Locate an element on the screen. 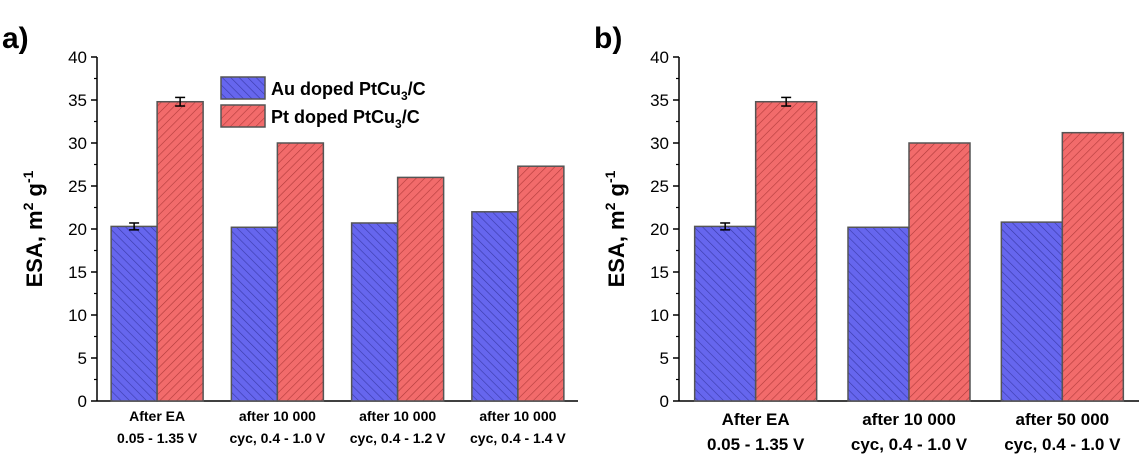 This screenshot has width=1139, height=455. legend-label: Pt doped PtCu3/C is located at coordinates (345, 119).